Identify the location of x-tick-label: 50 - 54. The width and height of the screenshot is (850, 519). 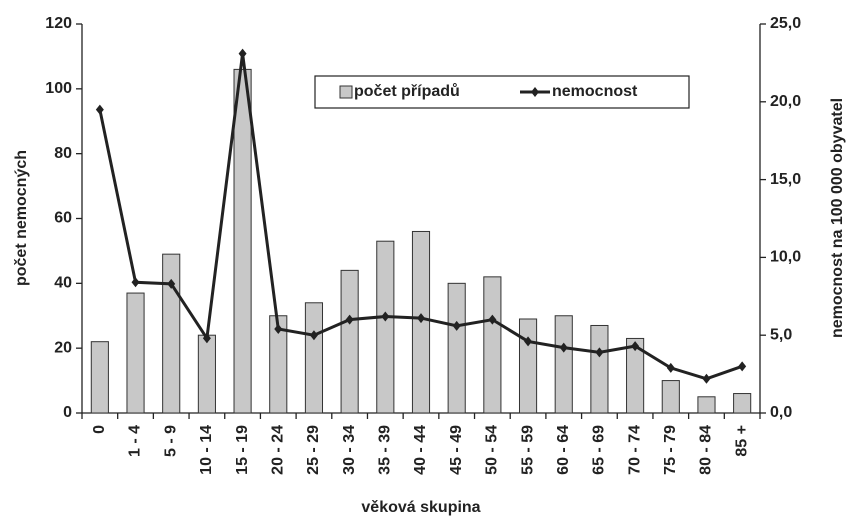
(492, 450).